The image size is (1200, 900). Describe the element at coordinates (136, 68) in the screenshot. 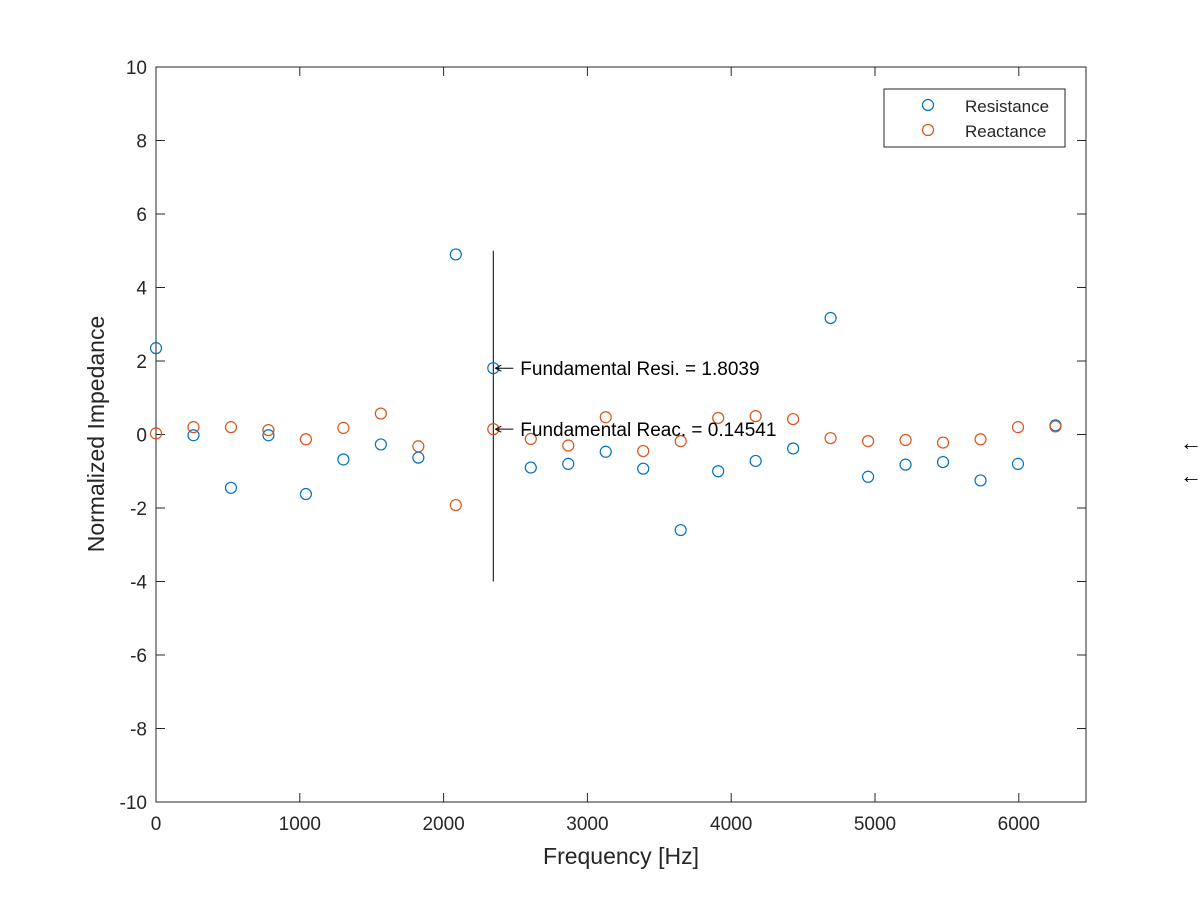

I see `y-tick-label: 10` at that location.